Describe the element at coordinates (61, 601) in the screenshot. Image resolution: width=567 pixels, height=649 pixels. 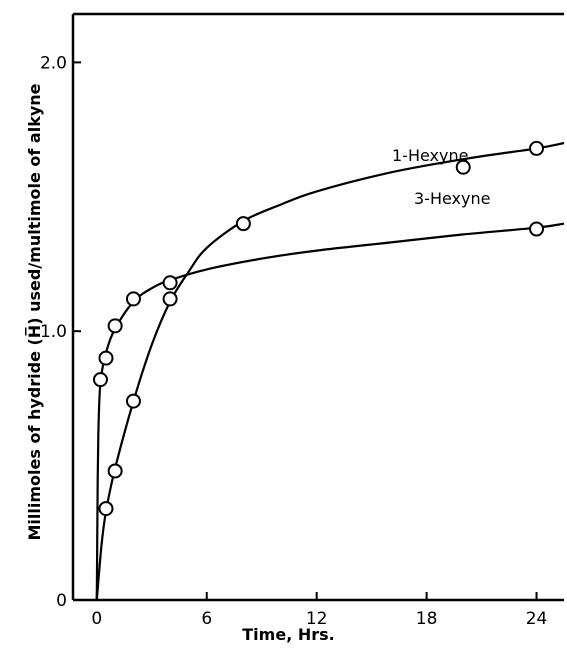
I see `y-tick-label: 0` at that location.